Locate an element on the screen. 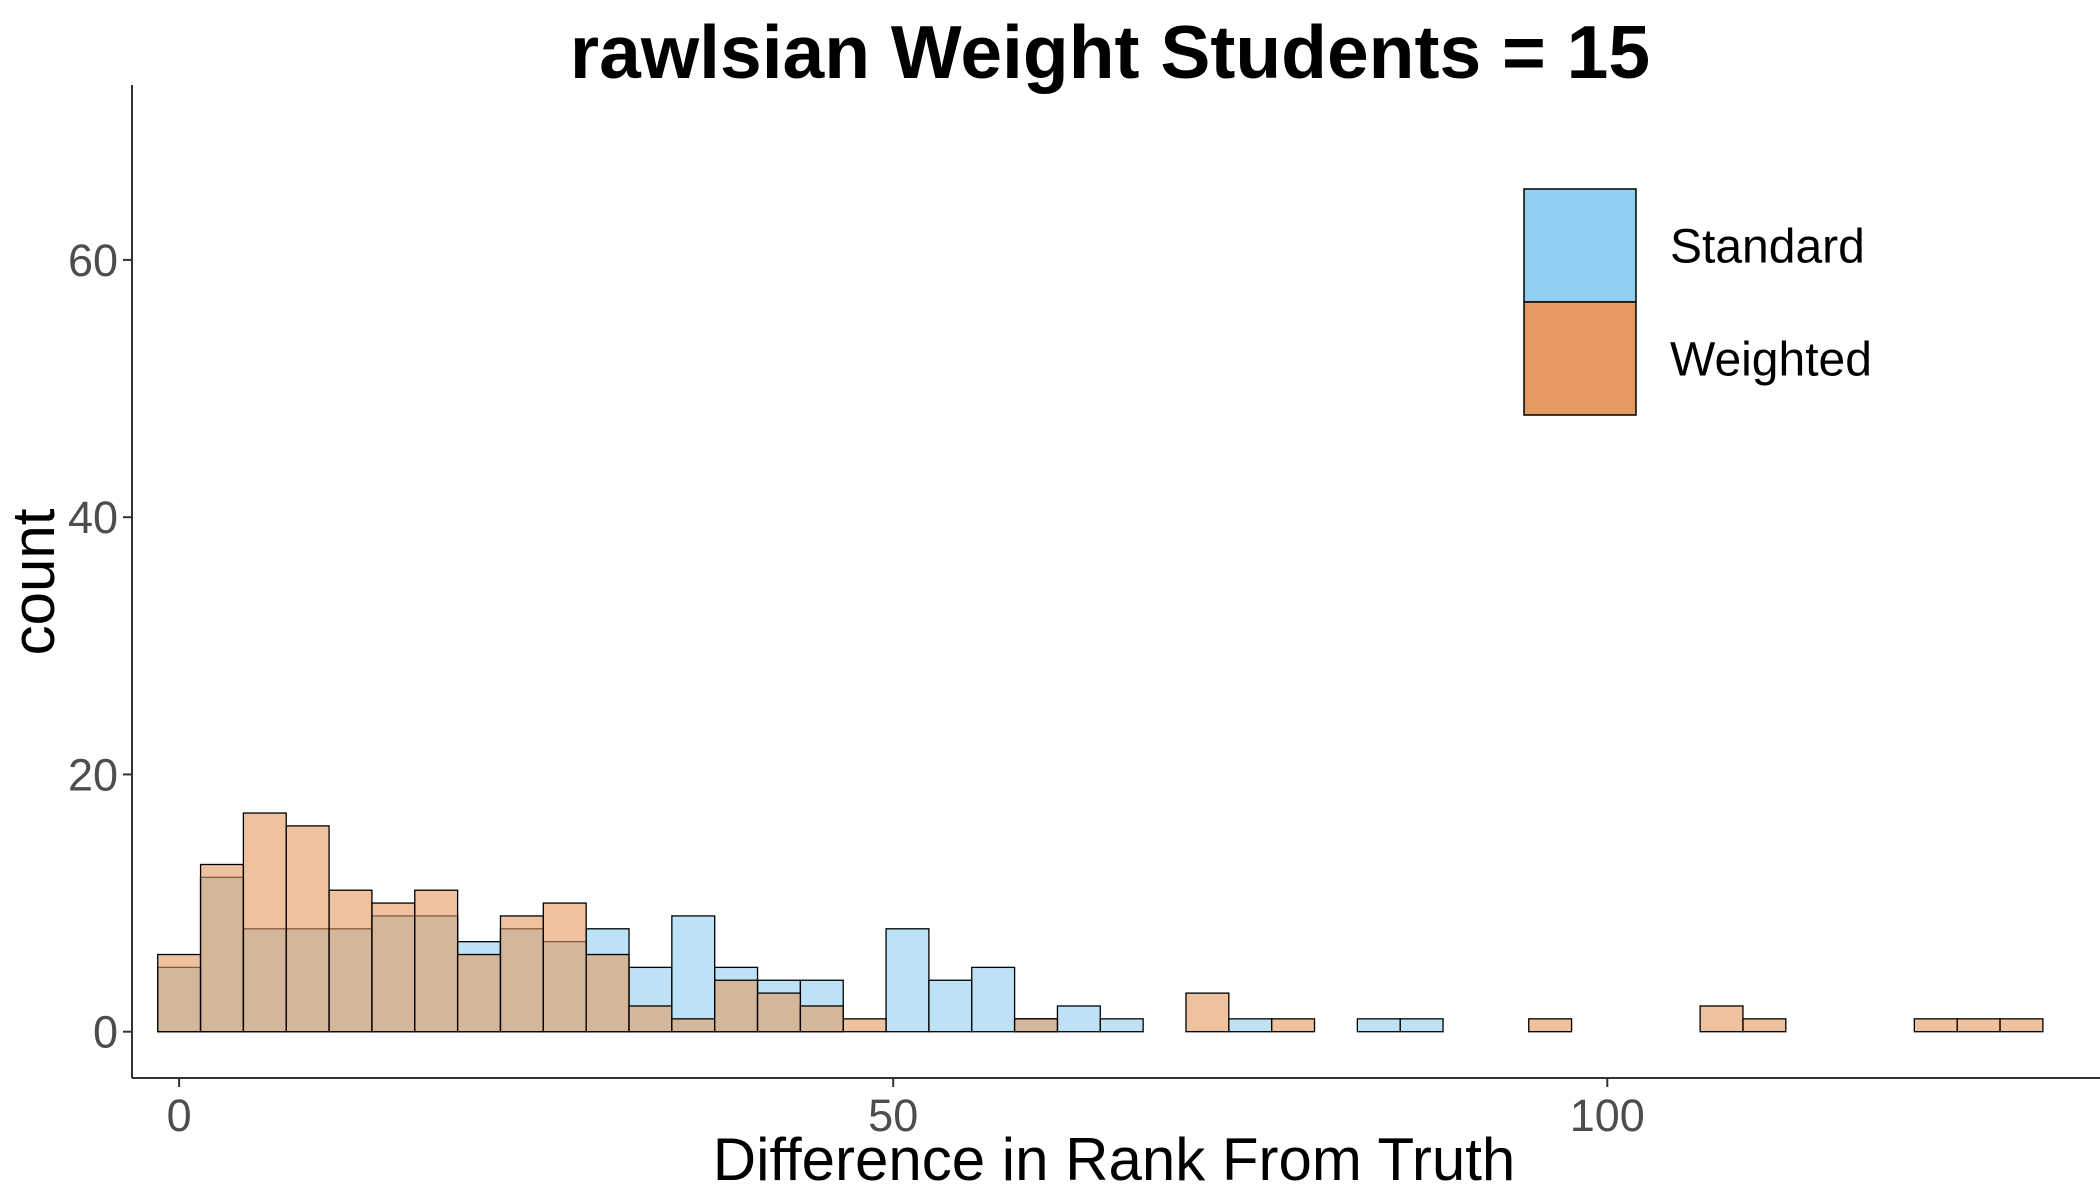  y-axis-label: count is located at coordinates (33, 581).